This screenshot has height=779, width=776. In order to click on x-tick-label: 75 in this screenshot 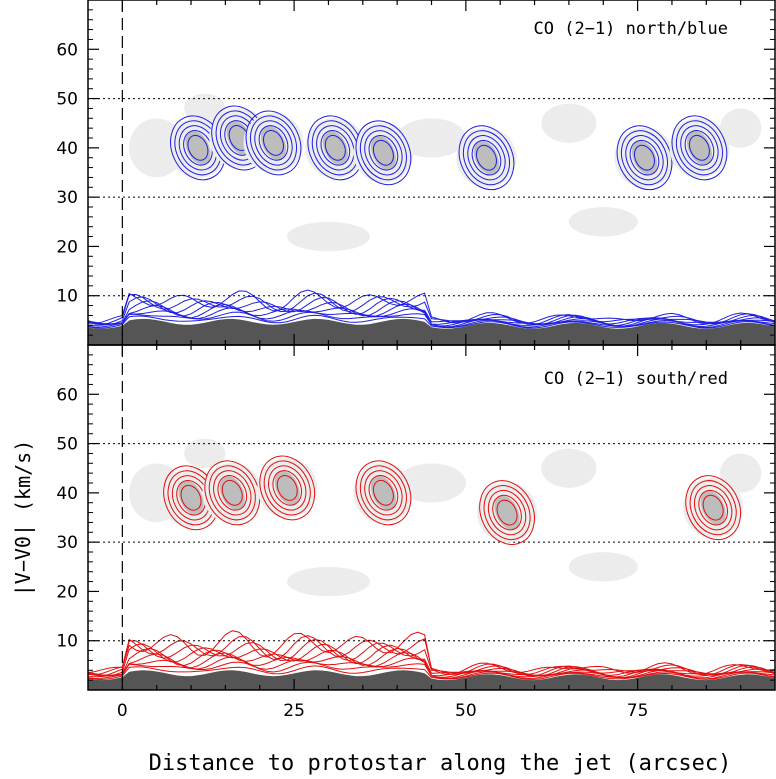, I will do `click(638, 711)`.